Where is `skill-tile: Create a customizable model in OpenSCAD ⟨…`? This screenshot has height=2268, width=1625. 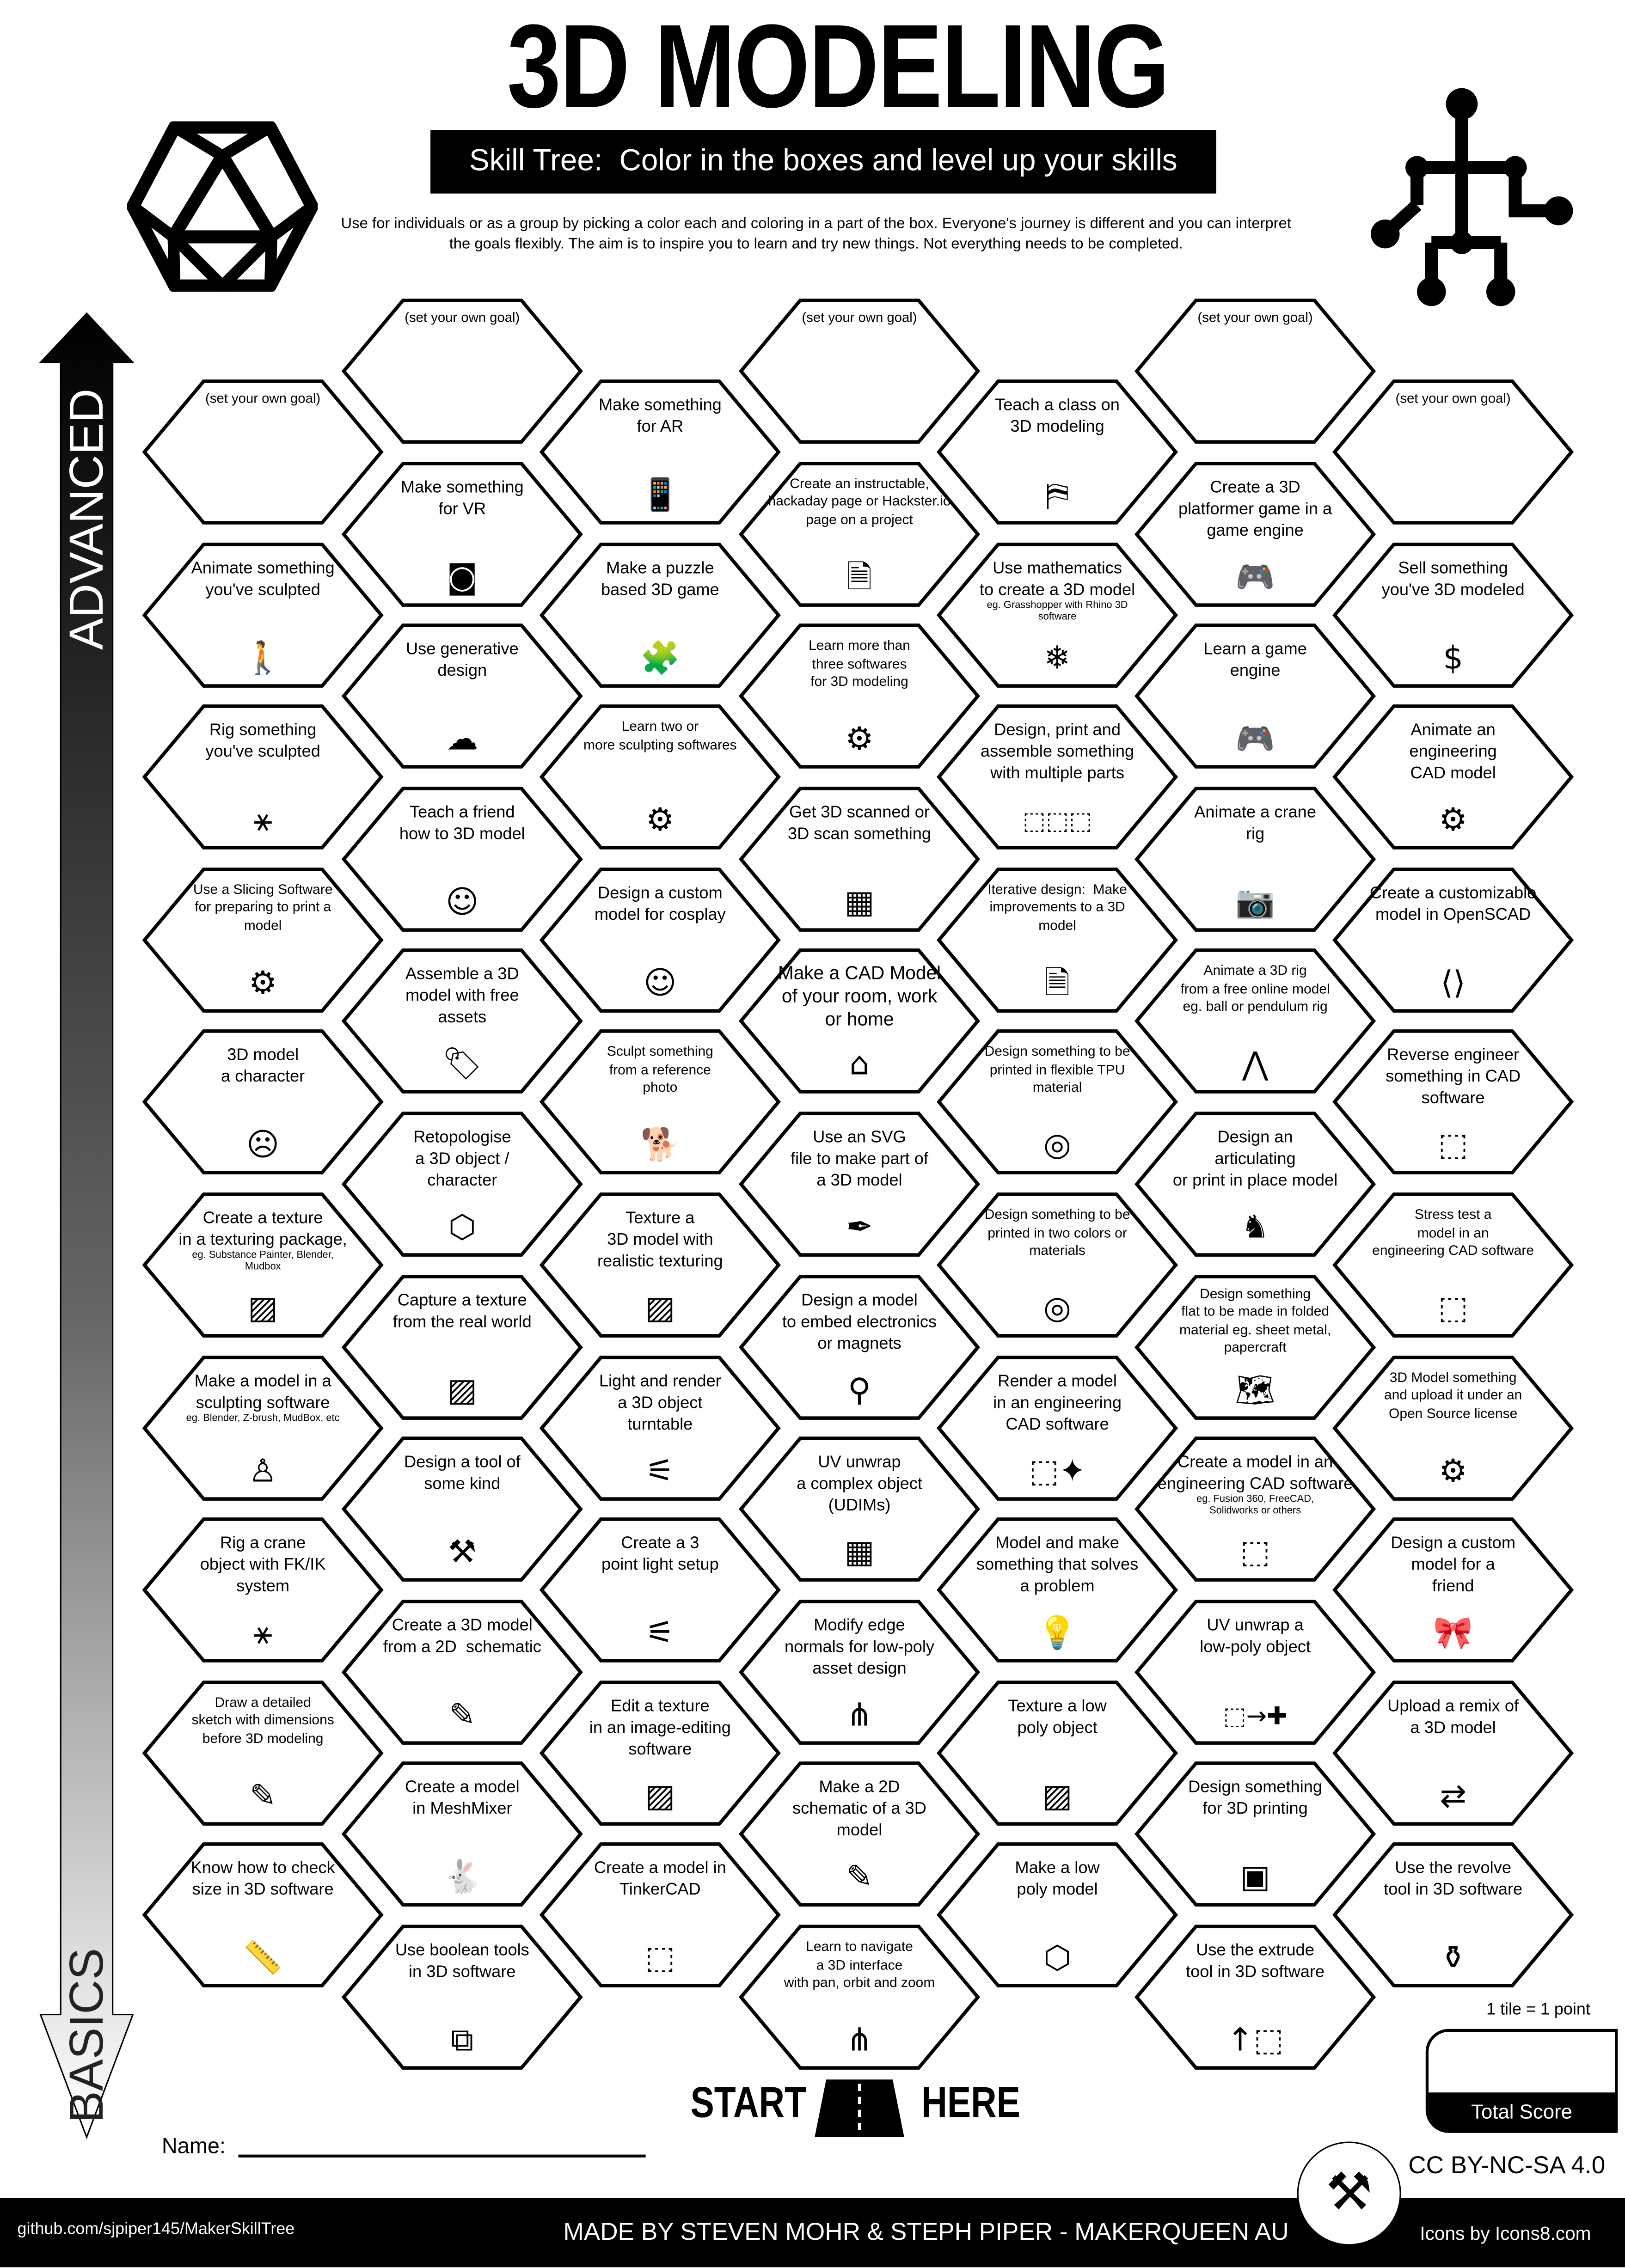
skill-tile: Create a customizable model in OpenSCAD ⟨… is located at coordinates (1453, 940).